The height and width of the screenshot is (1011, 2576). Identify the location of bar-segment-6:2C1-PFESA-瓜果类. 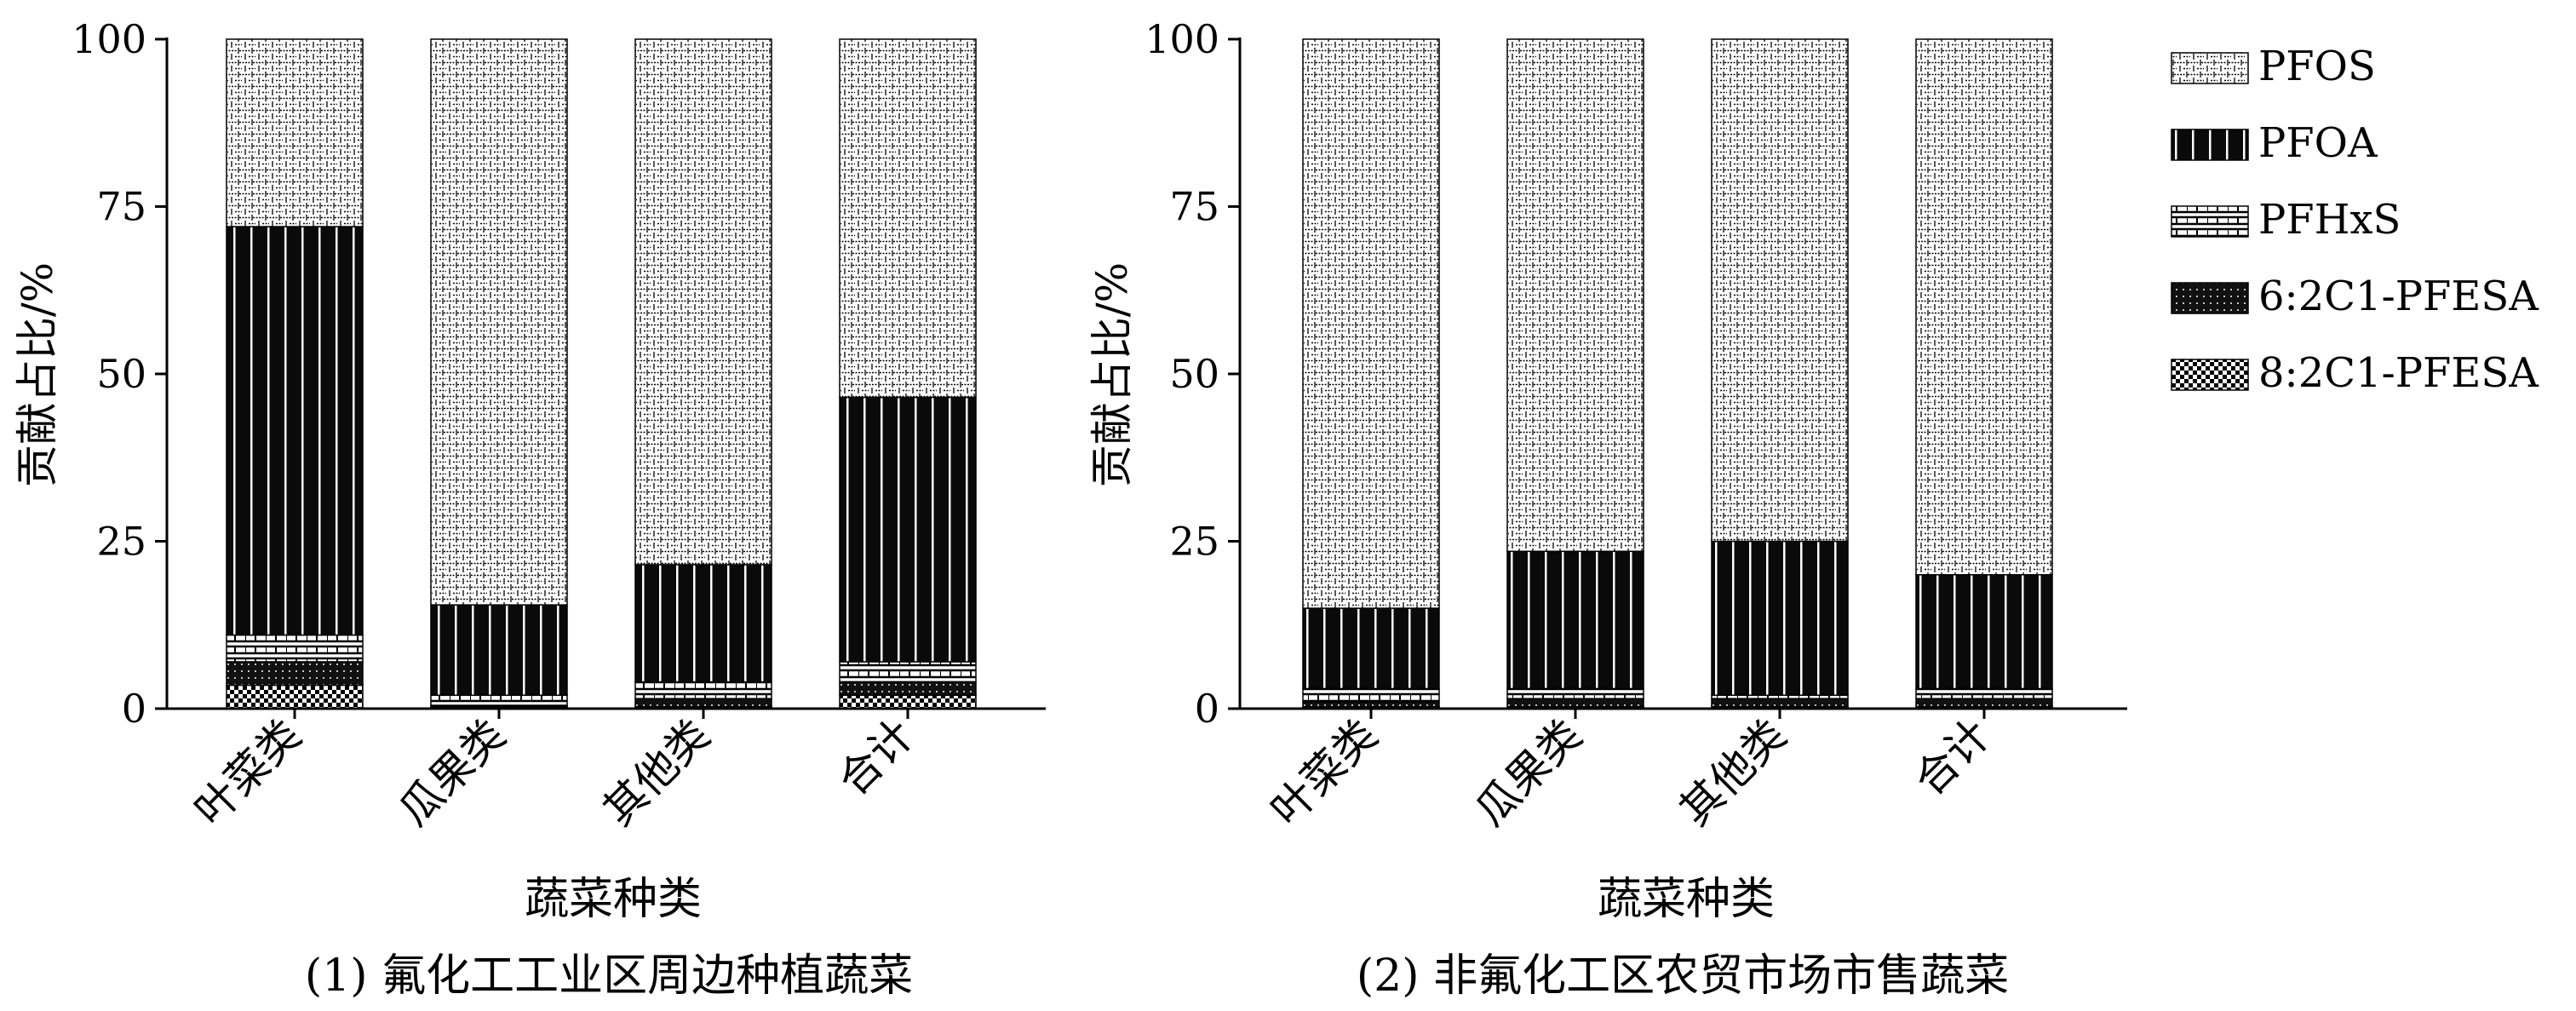
(1575, 703).